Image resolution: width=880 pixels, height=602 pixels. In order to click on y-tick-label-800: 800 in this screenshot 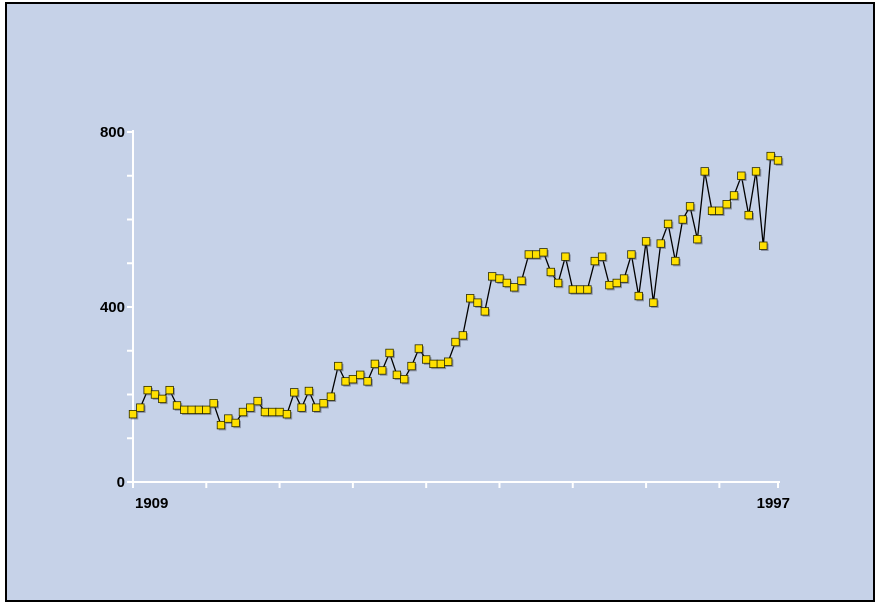, I will do `click(112, 132)`.